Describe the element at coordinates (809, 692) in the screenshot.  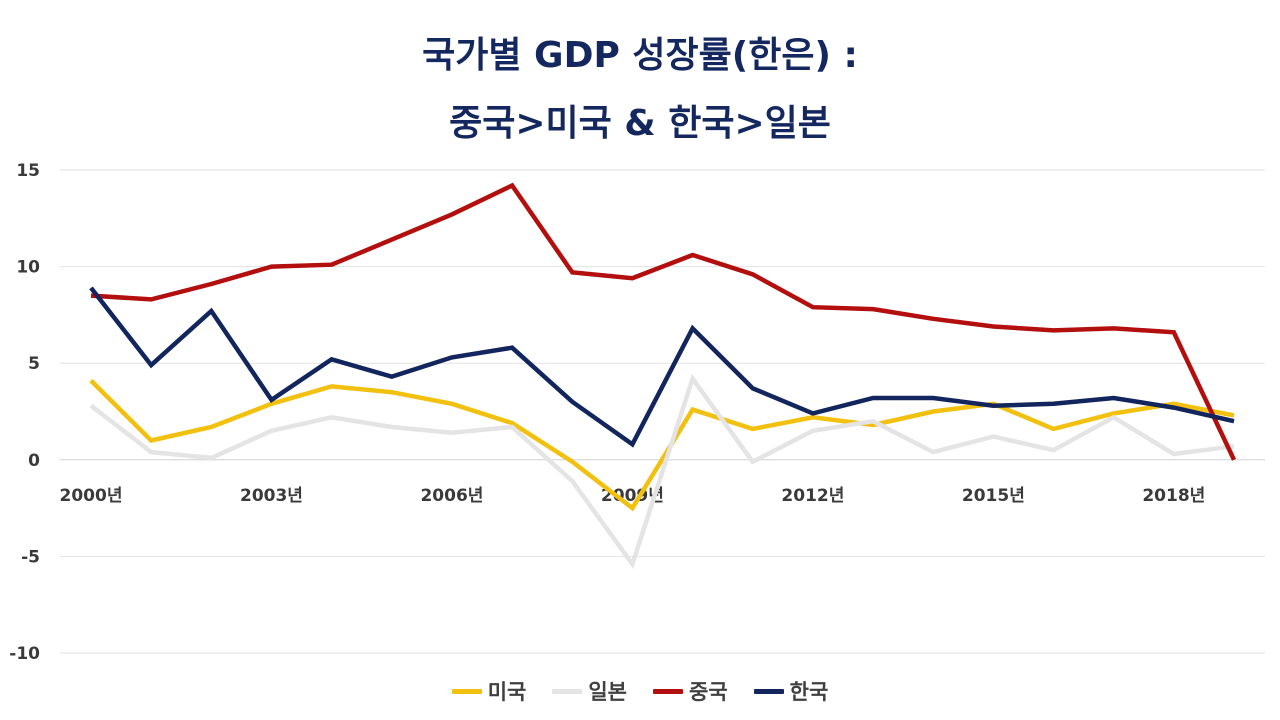
I see `legend-label-korea: 한국` at that location.